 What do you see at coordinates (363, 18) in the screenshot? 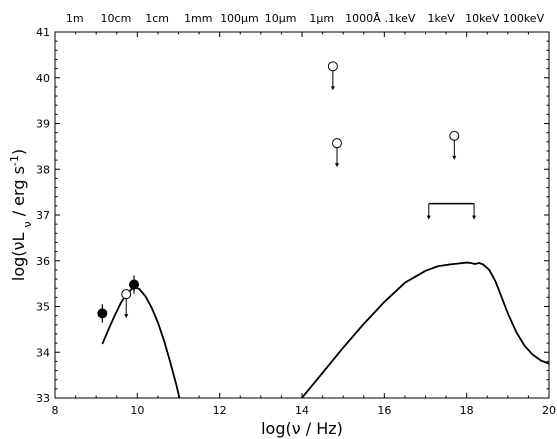
I see `top-axis-label: 1000Å` at bounding box center [363, 18].